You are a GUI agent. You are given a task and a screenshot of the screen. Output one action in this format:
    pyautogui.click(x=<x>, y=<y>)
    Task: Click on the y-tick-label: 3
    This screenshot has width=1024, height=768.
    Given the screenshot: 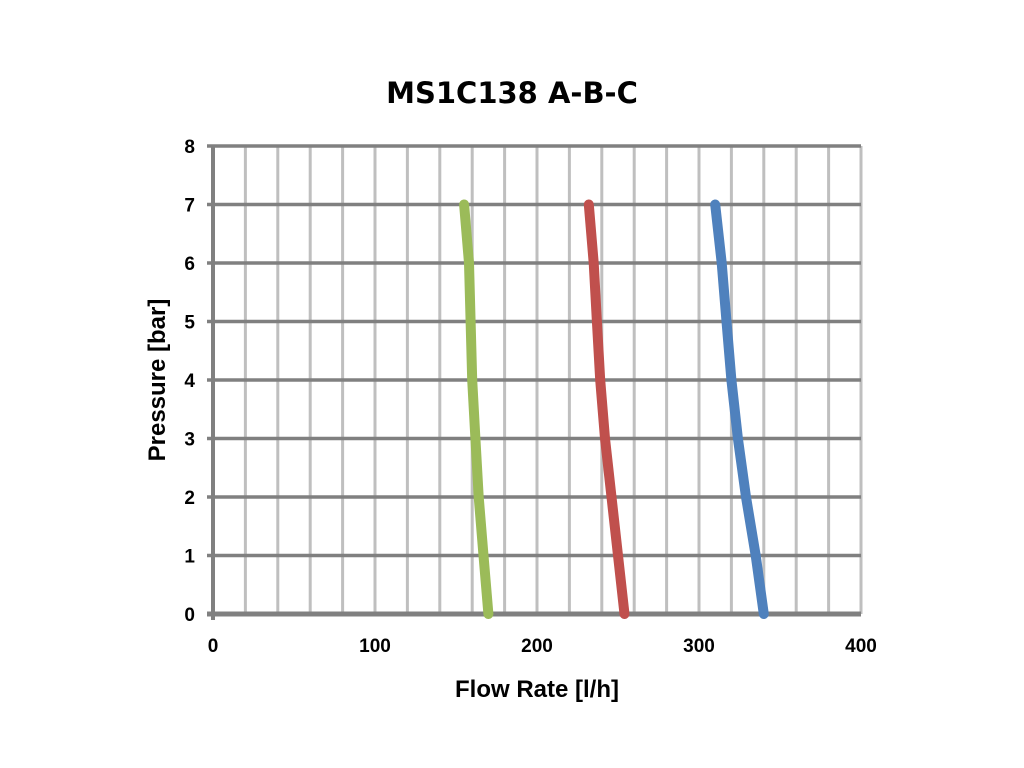 What is the action you would take?
    pyautogui.click(x=189, y=440)
    